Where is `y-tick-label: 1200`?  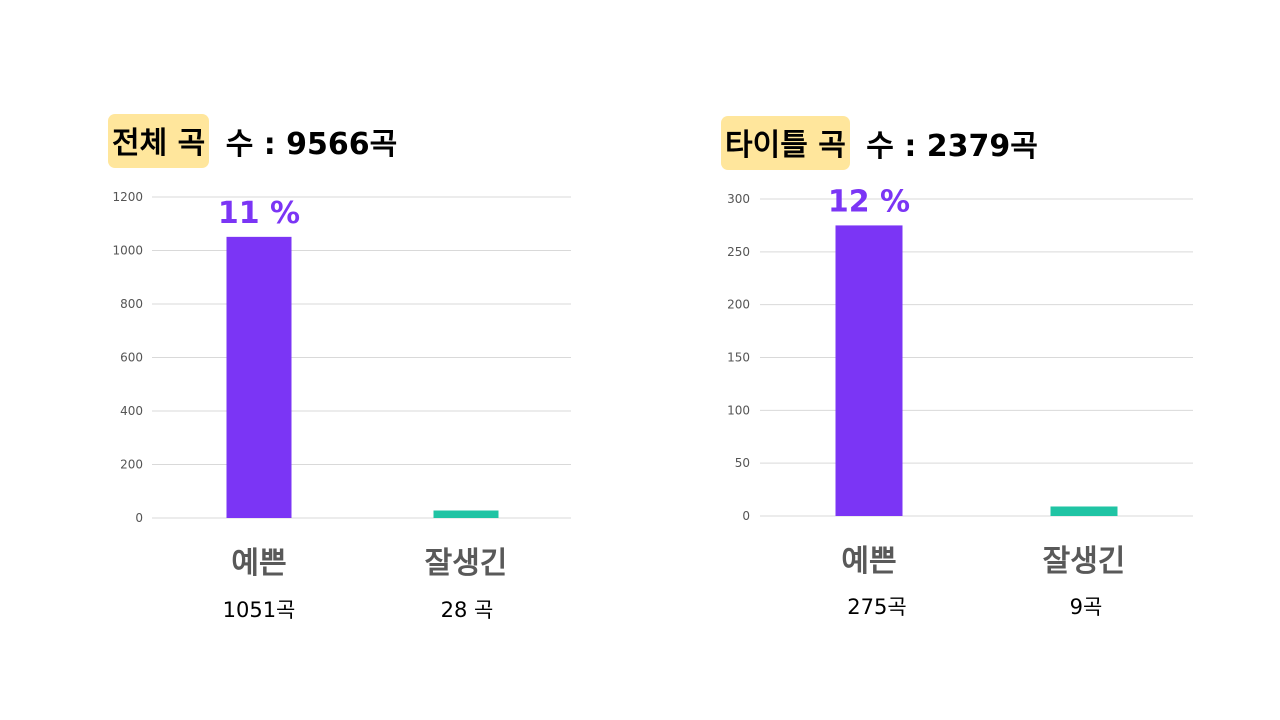 y-tick-label: 1200 is located at coordinates (127, 197).